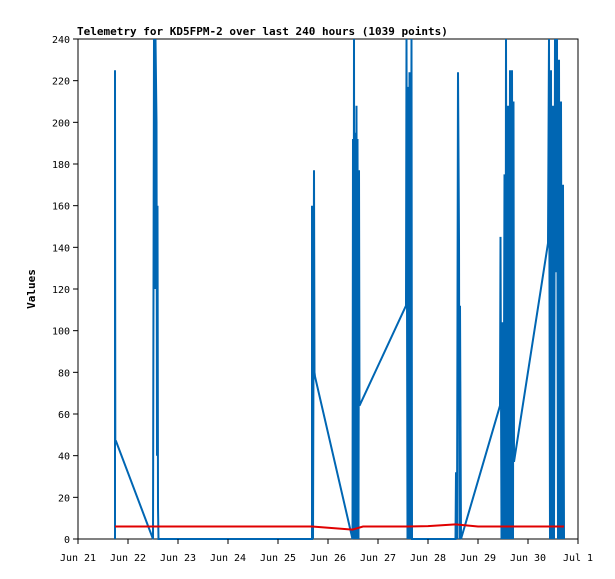 This screenshot has width=615, height=579. What do you see at coordinates (61, 248) in the screenshot?
I see `y-tick-label: 140` at bounding box center [61, 248].